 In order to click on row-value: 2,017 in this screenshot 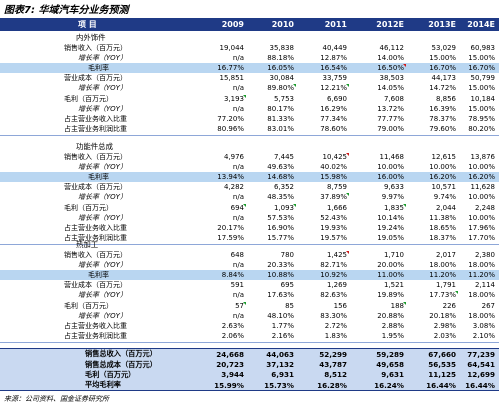, I will do `click(445, 255)`.